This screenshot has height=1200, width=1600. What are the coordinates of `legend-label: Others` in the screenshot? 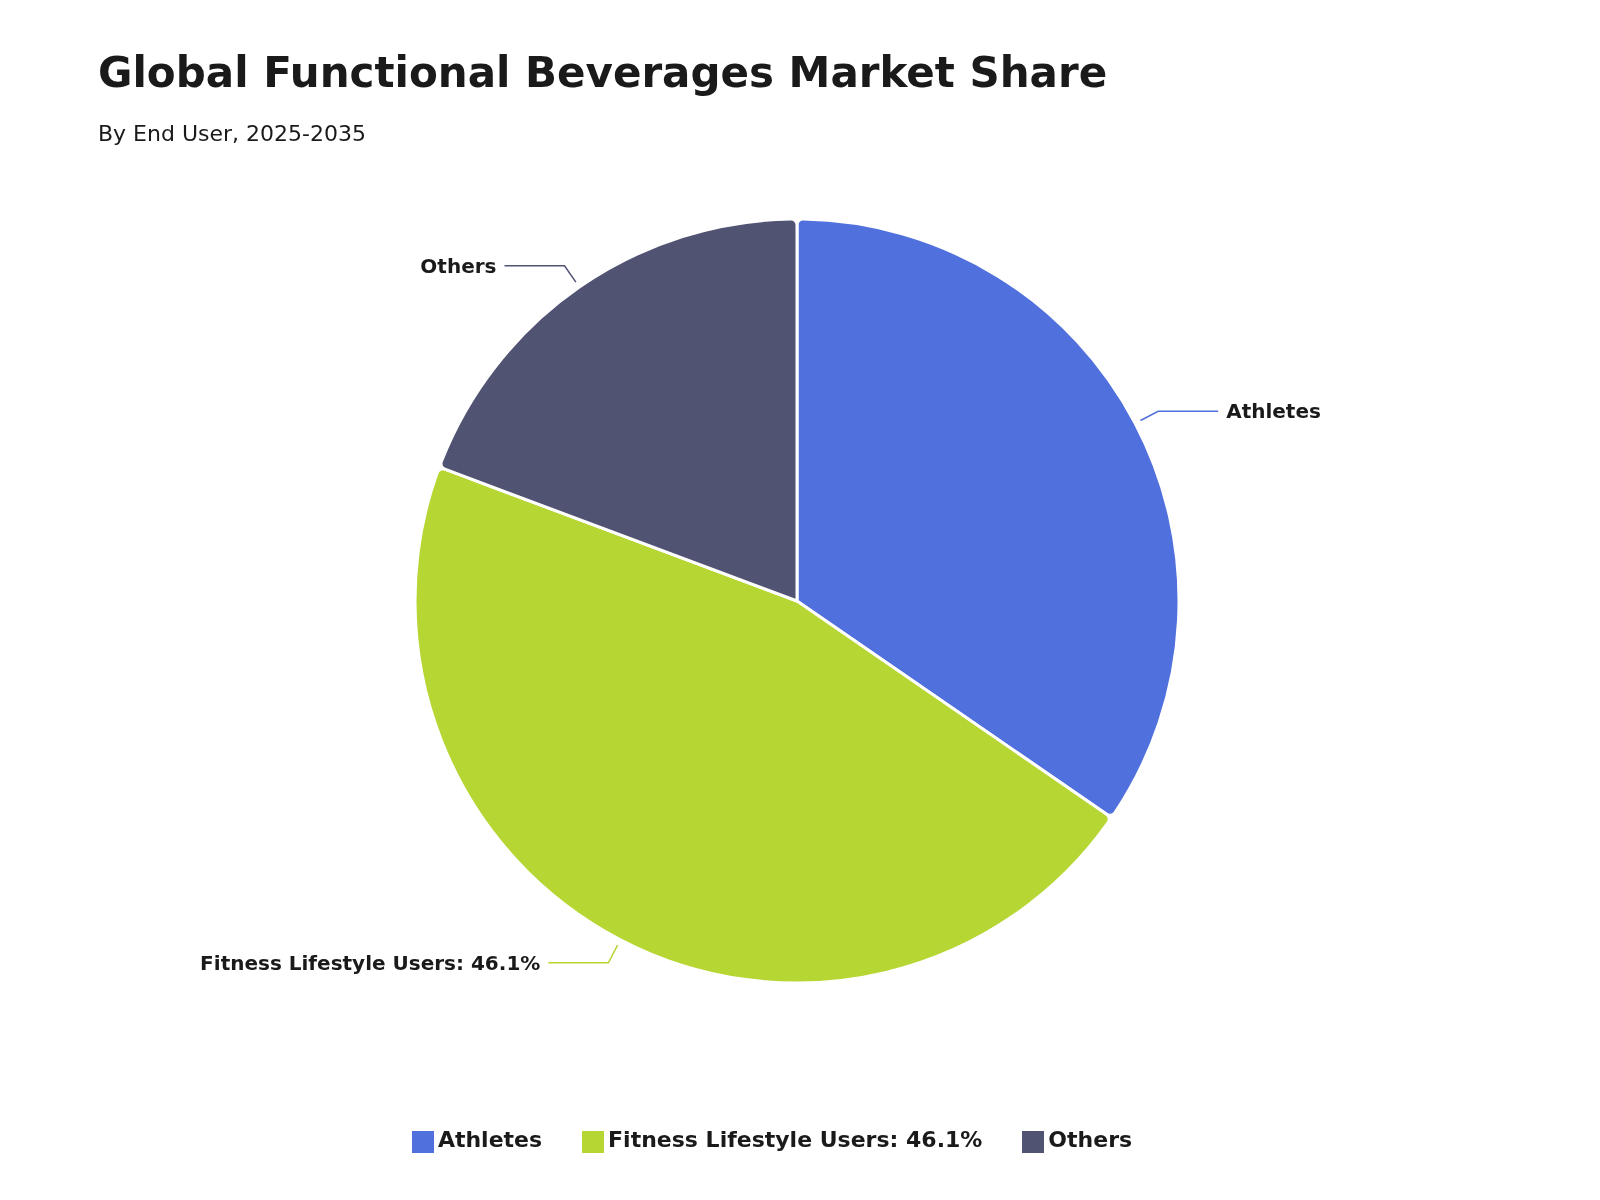 It's located at (1090, 1139).